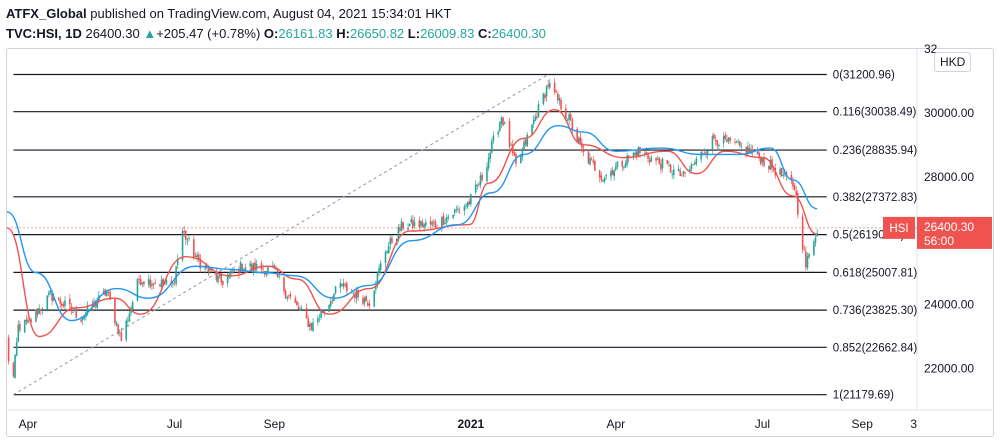 This screenshot has width=1000, height=443. What do you see at coordinates (615, 424) in the screenshot?
I see `time-tick-label: Apr` at bounding box center [615, 424].